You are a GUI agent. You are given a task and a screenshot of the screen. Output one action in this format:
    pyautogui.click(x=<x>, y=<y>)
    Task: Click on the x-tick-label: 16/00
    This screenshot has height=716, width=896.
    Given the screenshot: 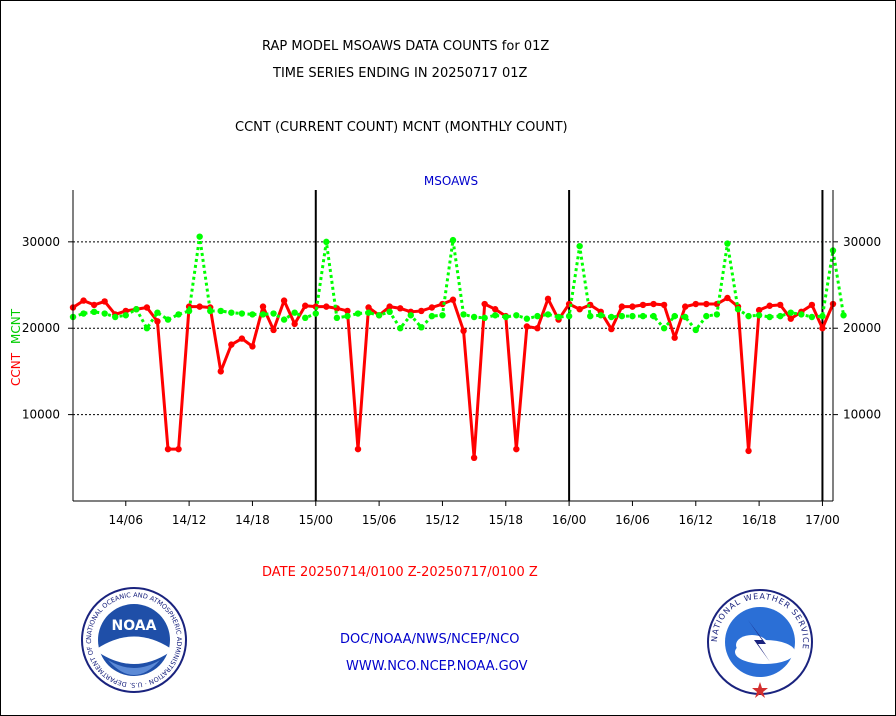 What is the action you would take?
    pyautogui.click(x=569, y=520)
    